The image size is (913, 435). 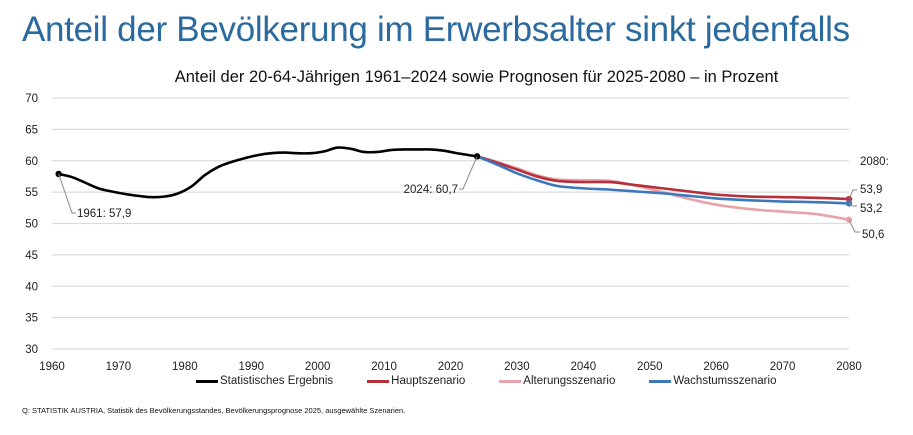 I want to click on legend-label: Alterungsszenario, so click(x=569, y=381).